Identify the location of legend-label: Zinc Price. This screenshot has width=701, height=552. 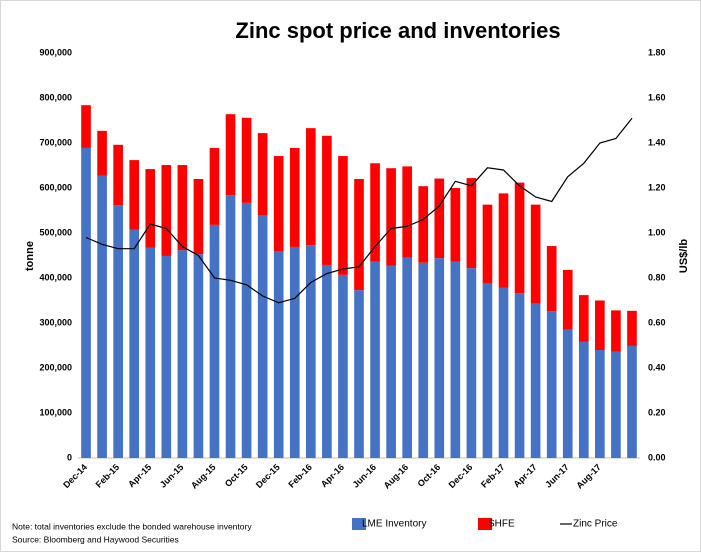
(595, 524).